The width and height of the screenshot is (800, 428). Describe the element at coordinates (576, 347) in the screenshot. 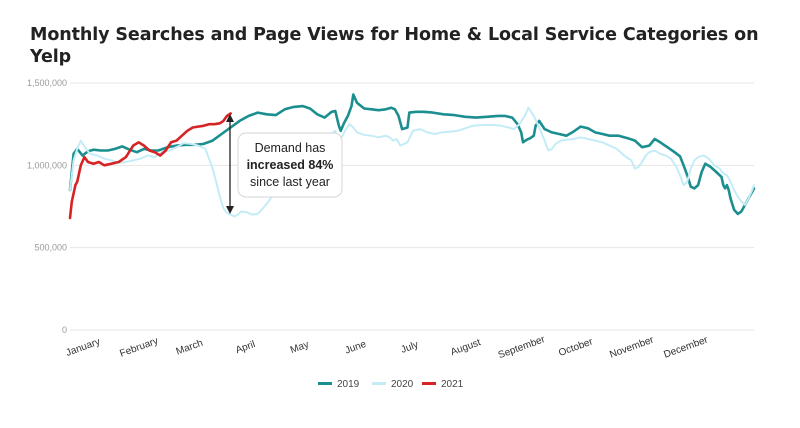

I see `x-tick-label: October` at that location.